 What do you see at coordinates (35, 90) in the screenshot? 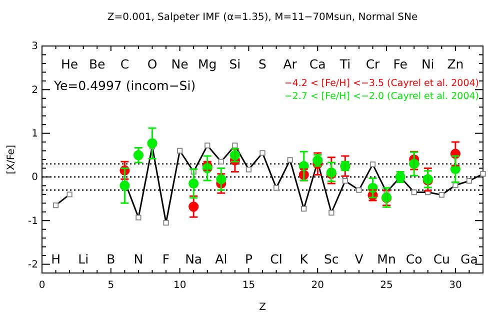
I see `y-tick-label: 2` at bounding box center [35, 90].